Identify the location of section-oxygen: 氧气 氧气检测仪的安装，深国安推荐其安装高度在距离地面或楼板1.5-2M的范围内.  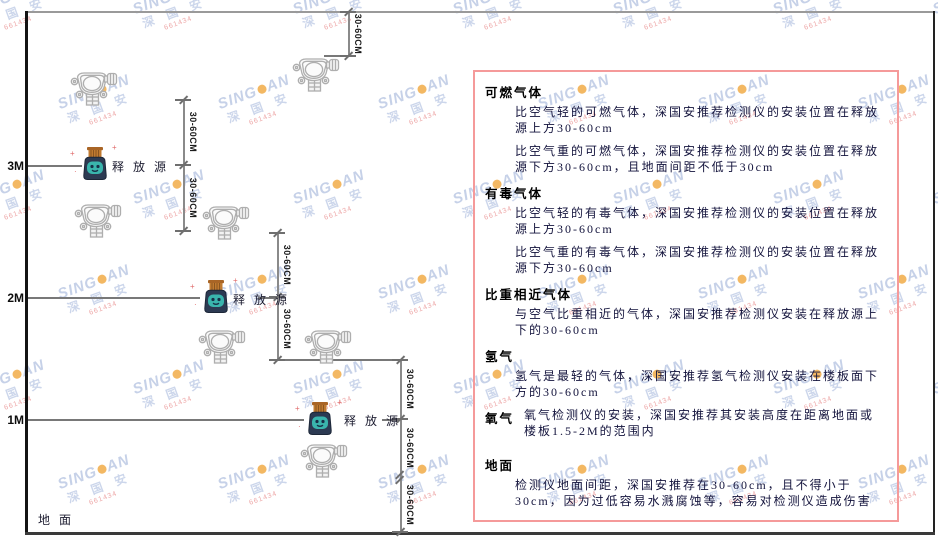
(685, 423).